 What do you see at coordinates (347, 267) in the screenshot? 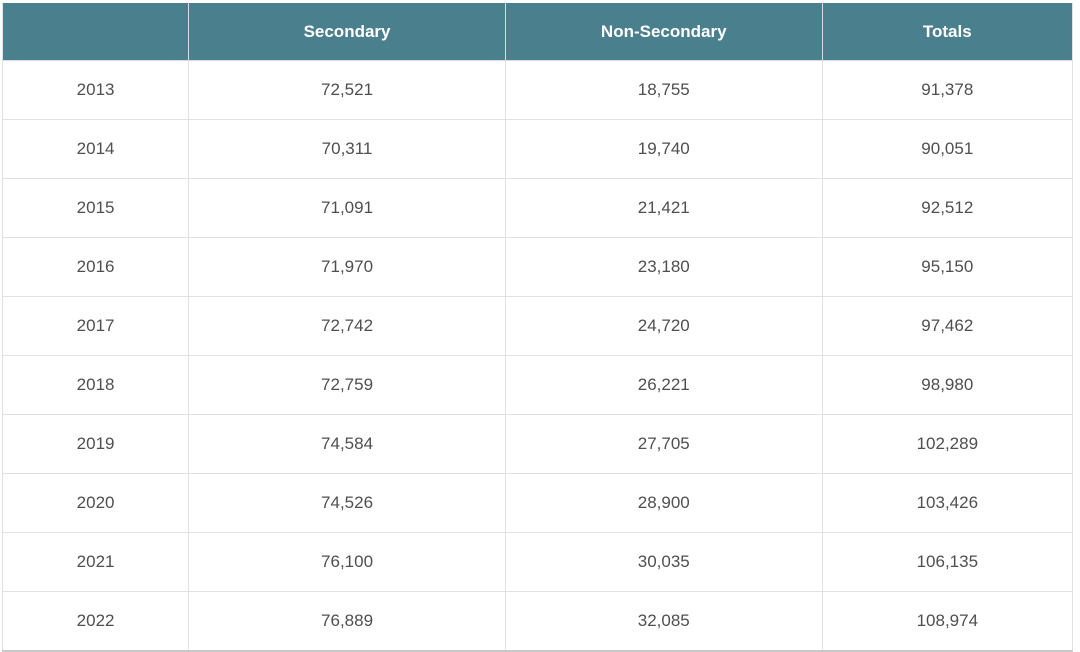
I see `secondary-cell: 71,970` at bounding box center [347, 267].